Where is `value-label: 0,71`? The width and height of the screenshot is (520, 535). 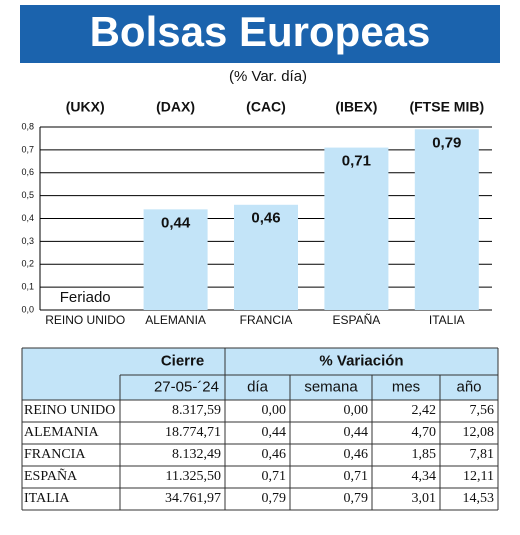
value-label: 0,71 is located at coordinates (356, 161).